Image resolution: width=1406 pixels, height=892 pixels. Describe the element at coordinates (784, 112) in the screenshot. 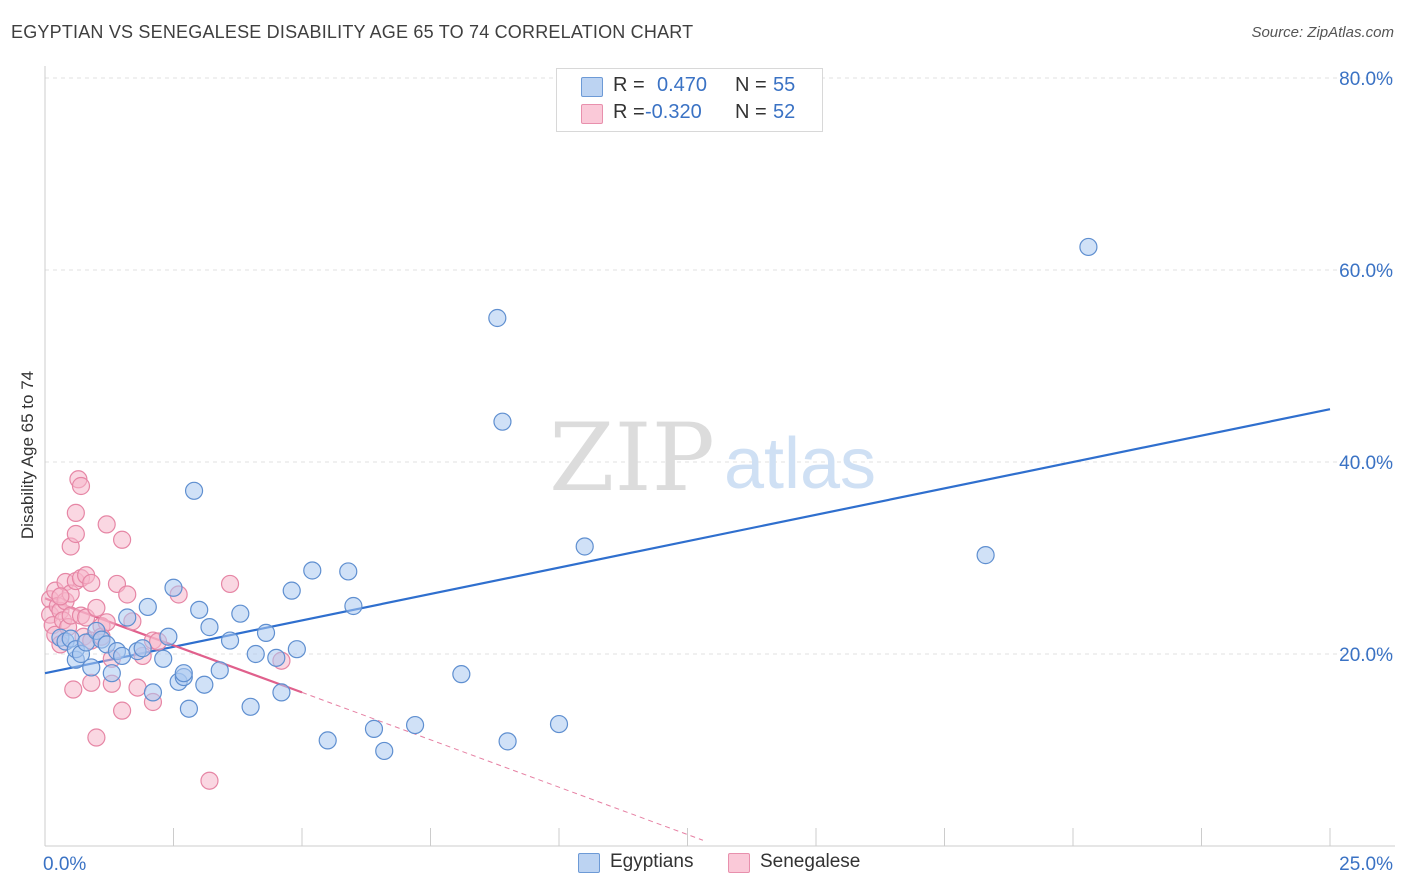

I see `legend-n-value: 52` at that location.